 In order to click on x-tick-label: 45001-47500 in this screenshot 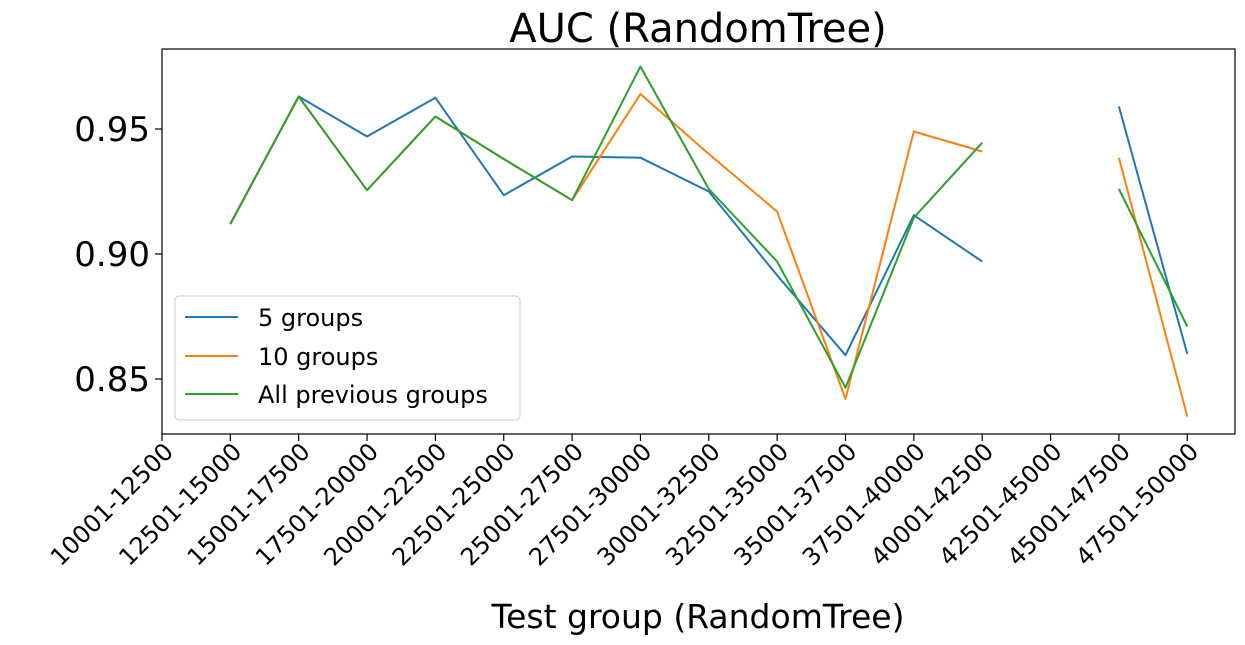, I will do `click(1069, 505)`.